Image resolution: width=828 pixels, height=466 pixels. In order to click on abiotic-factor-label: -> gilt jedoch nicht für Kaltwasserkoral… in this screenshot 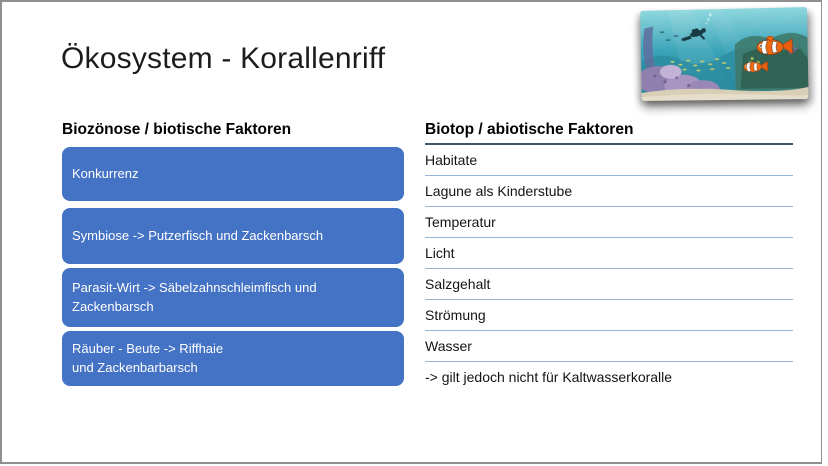, I will do `click(549, 377)`.